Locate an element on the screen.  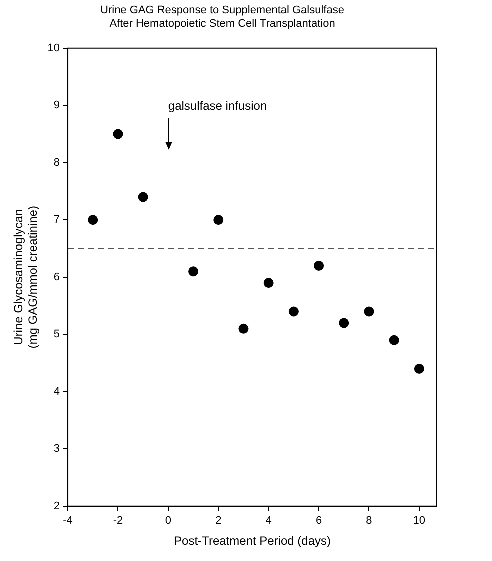
x-tick-label: -2 is located at coordinates (118, 521).